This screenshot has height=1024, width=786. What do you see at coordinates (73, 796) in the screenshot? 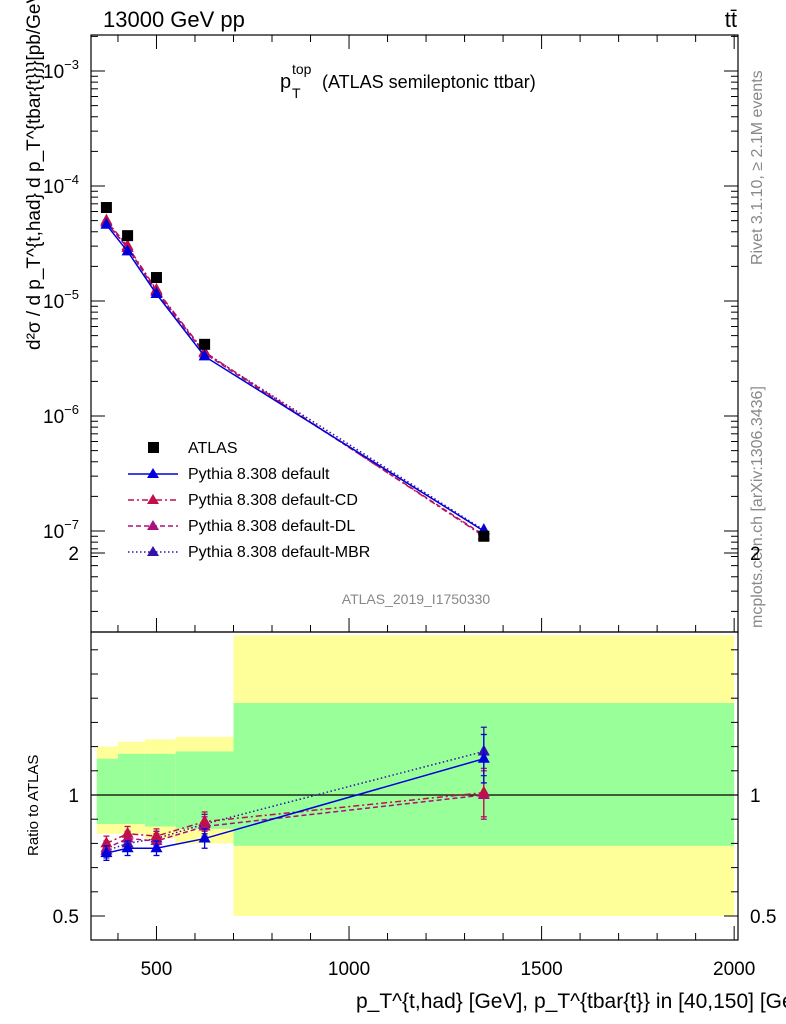
I see `ratio-y-tick-label: 1` at bounding box center [73, 796].